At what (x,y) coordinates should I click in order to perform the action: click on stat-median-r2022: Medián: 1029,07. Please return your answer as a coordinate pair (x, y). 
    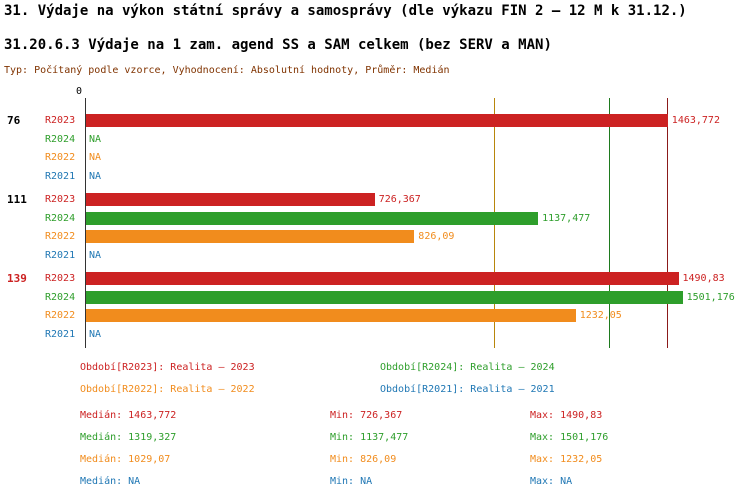
    Looking at the image, I should click on (125, 459).